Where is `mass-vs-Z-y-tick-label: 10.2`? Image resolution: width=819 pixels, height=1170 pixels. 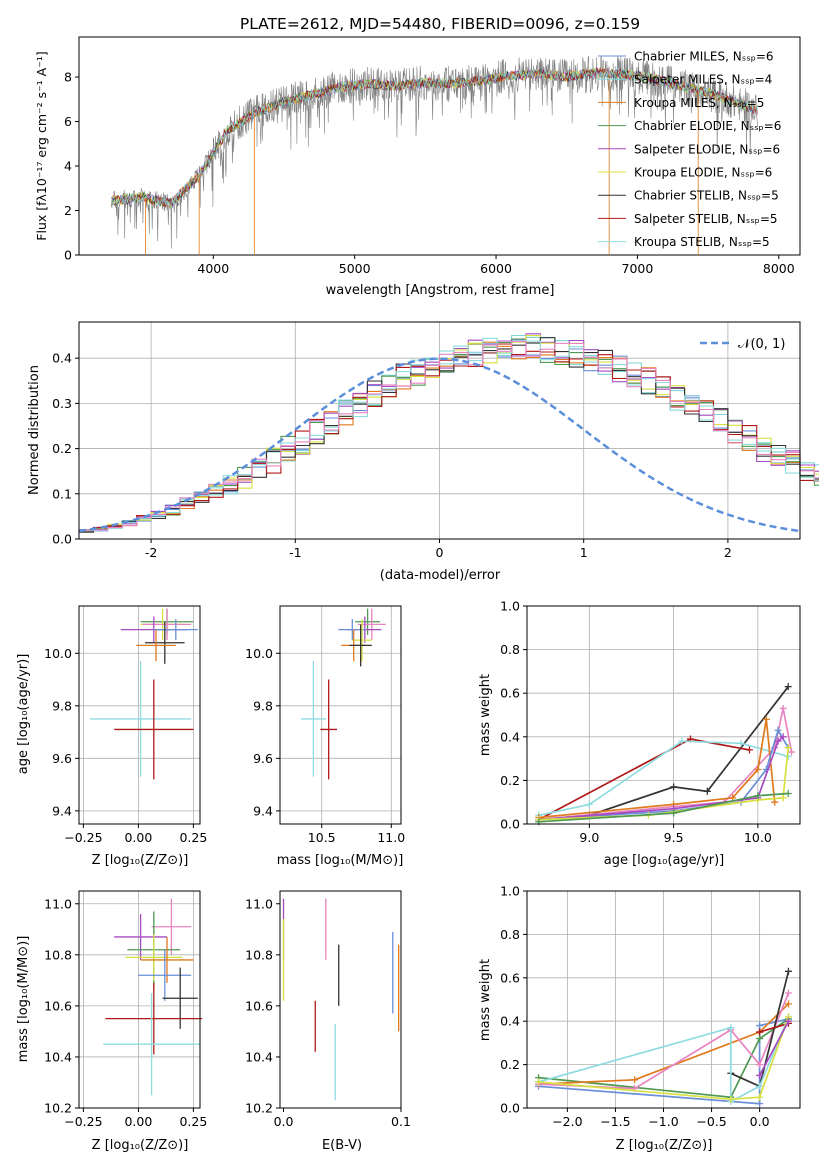 mass-vs-Z-y-tick-label: 10.2 is located at coordinates (58, 1108).